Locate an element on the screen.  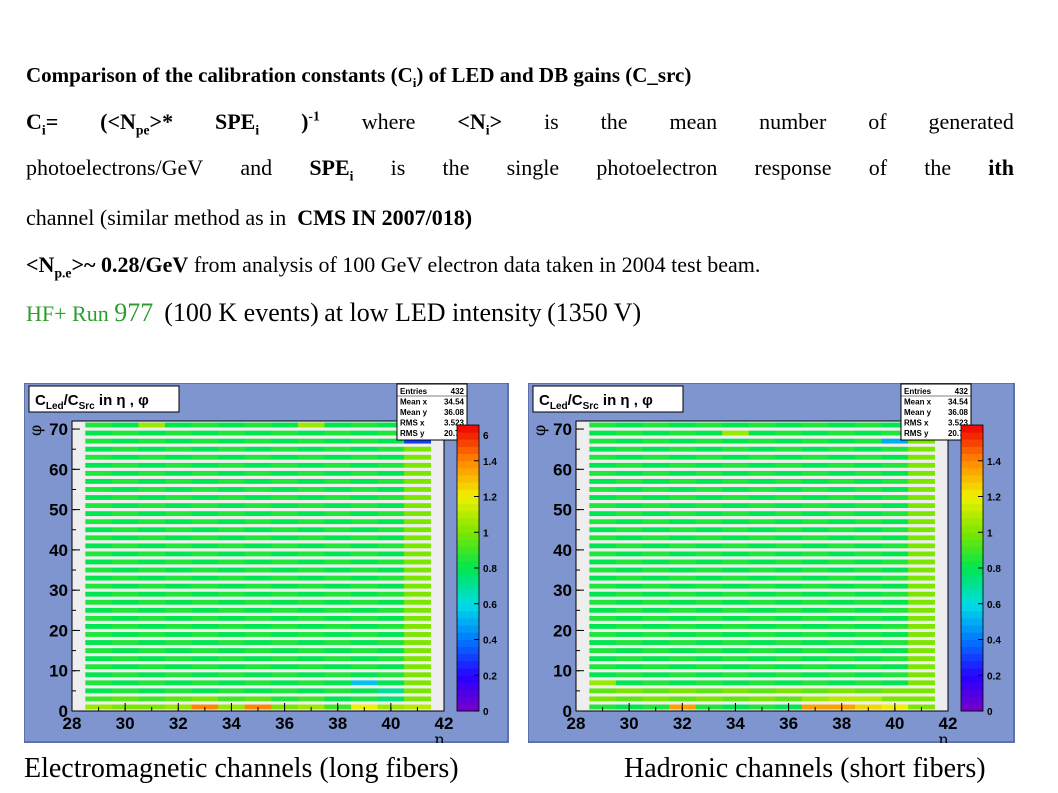
y-tick-label: 60 is located at coordinates (562, 469).